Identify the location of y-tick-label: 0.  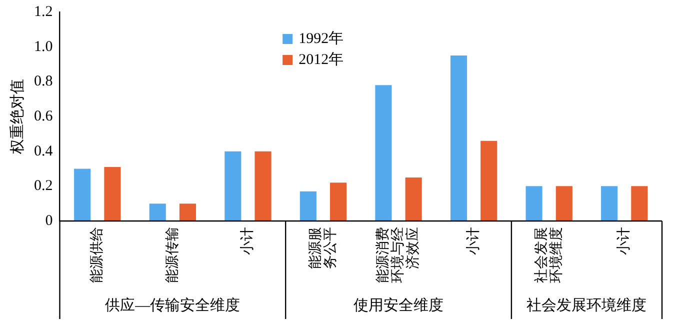
(49, 220).